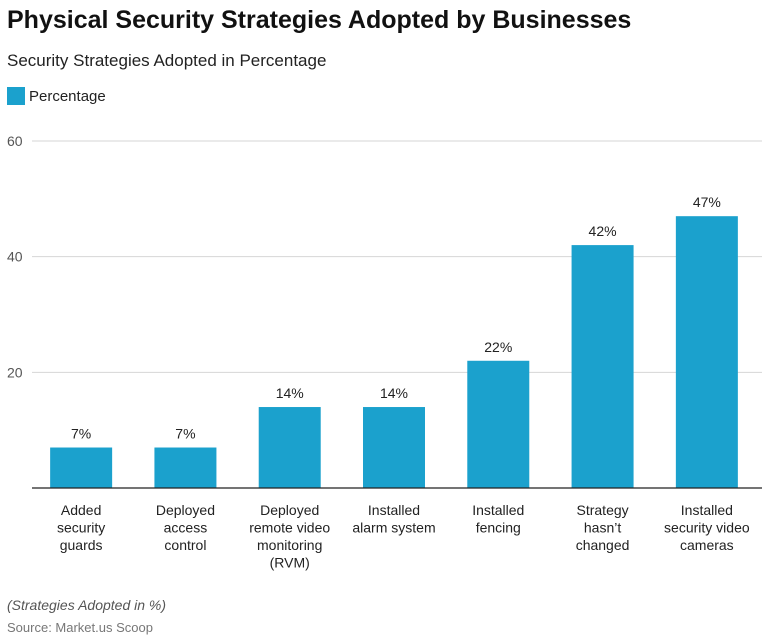  What do you see at coordinates (16, 96) in the screenshot?
I see `legend-swatch` at bounding box center [16, 96].